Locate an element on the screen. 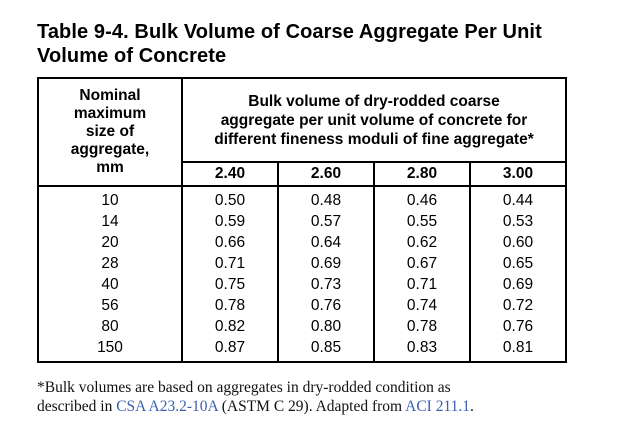 This screenshot has width=637, height=438. bulk-volume-cell: 0.73 is located at coordinates (326, 284).